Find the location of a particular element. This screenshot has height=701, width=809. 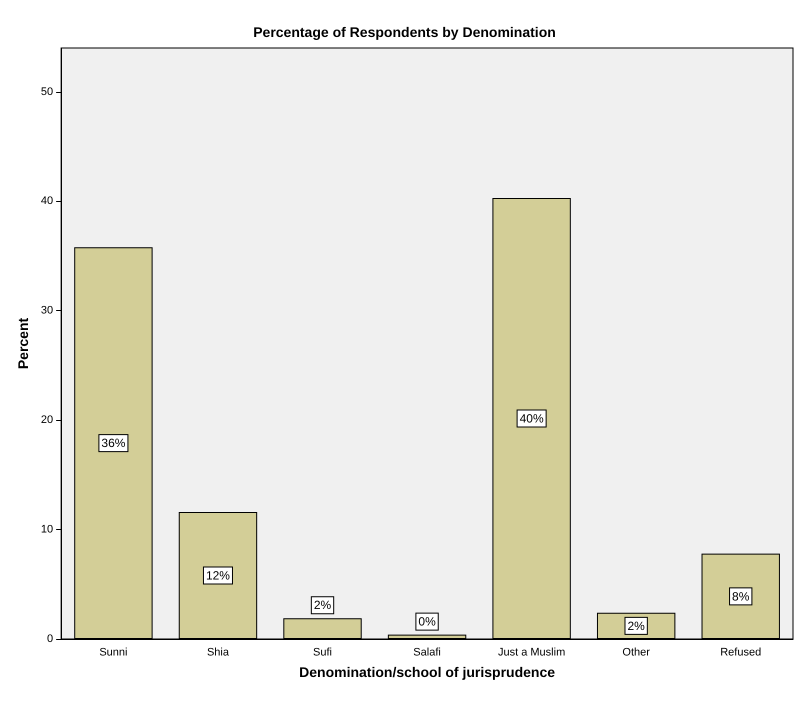

data-label: 40% is located at coordinates (532, 418).